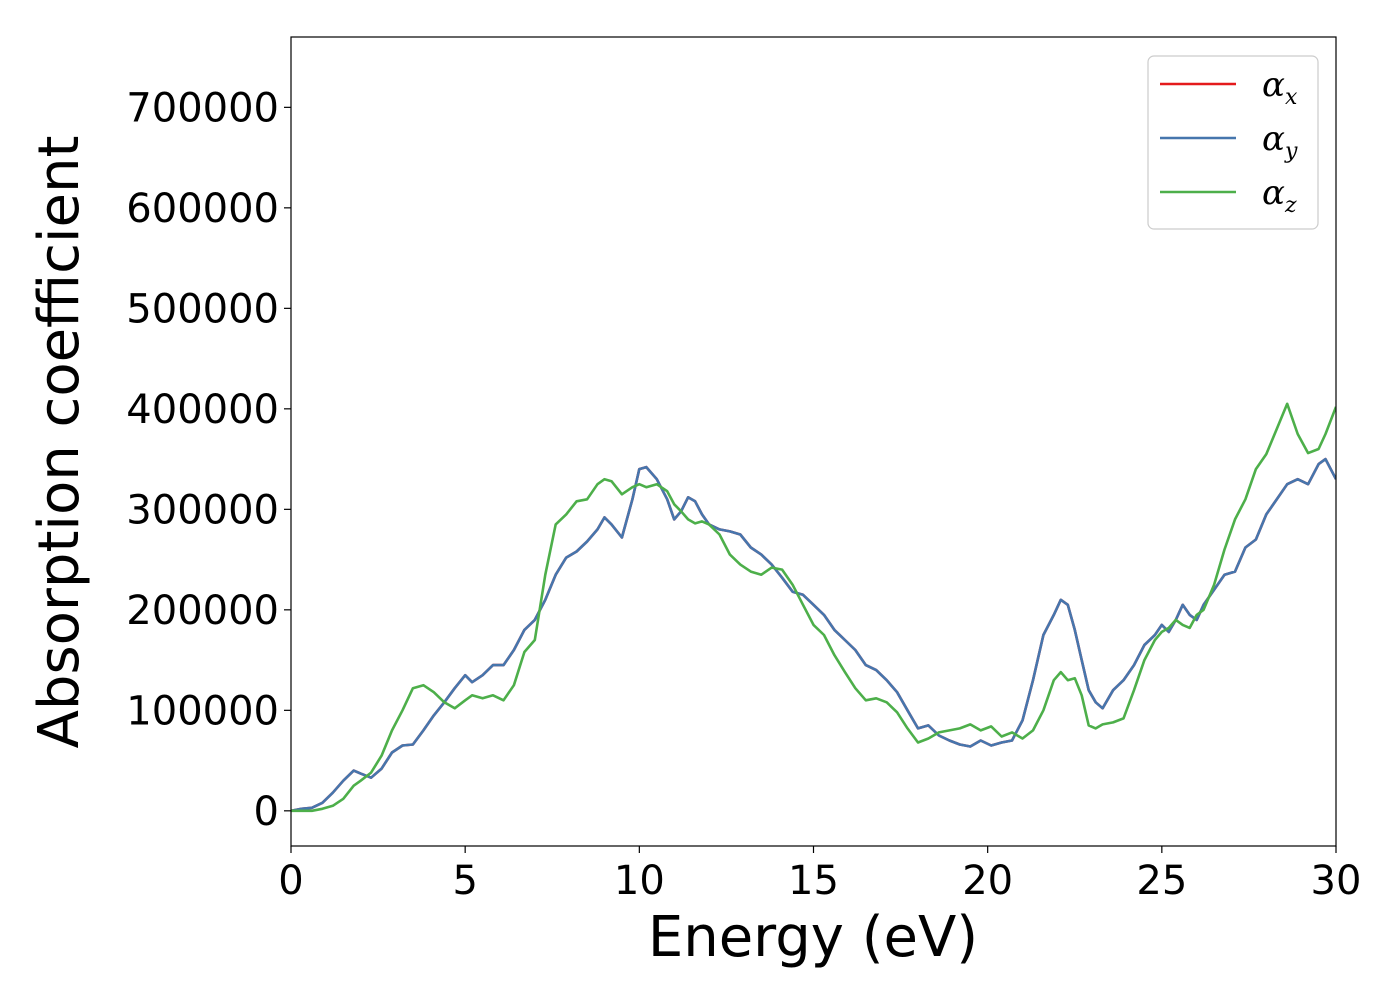  Describe the element at coordinates (1161, 881) in the screenshot. I see `x-tick-label: 25` at that location.